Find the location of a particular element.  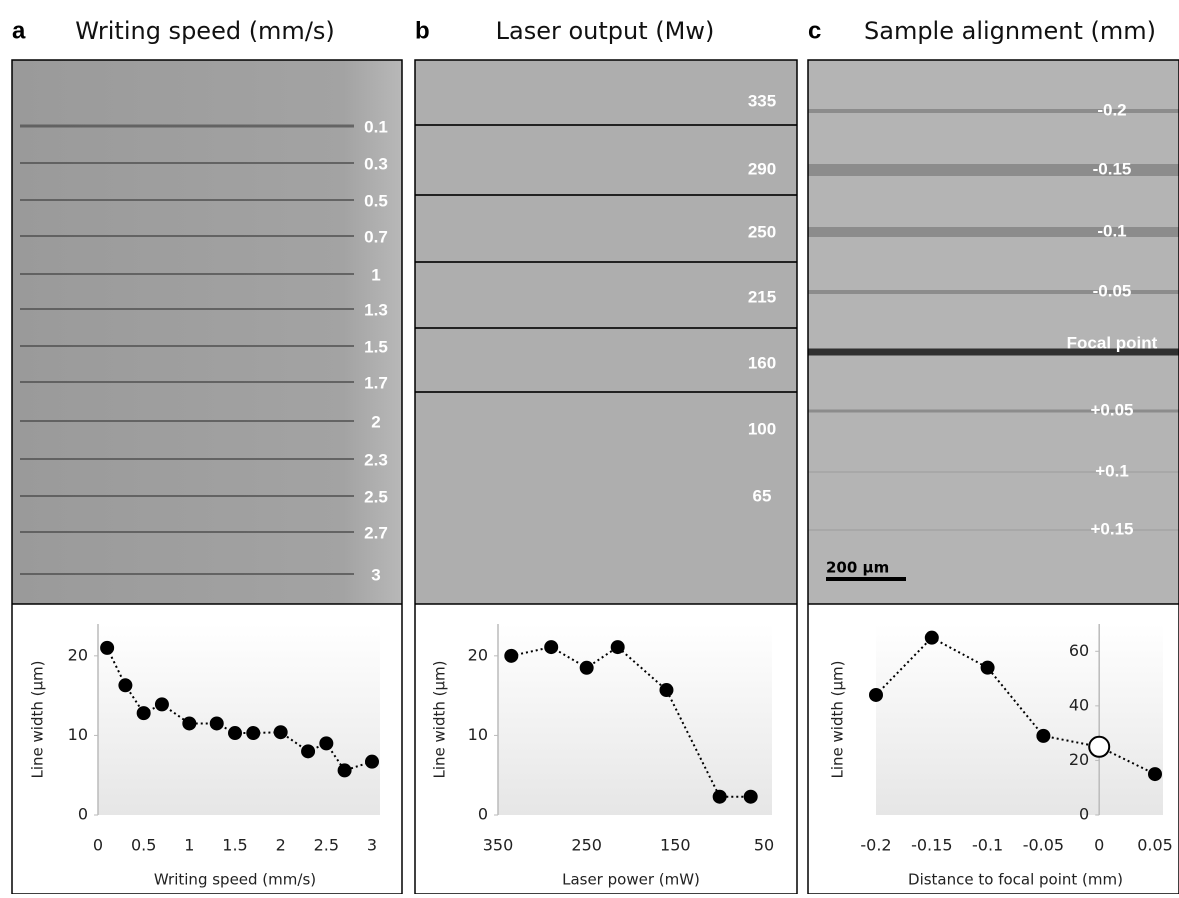

x-tick-label: 350 is located at coordinates (498, 845).